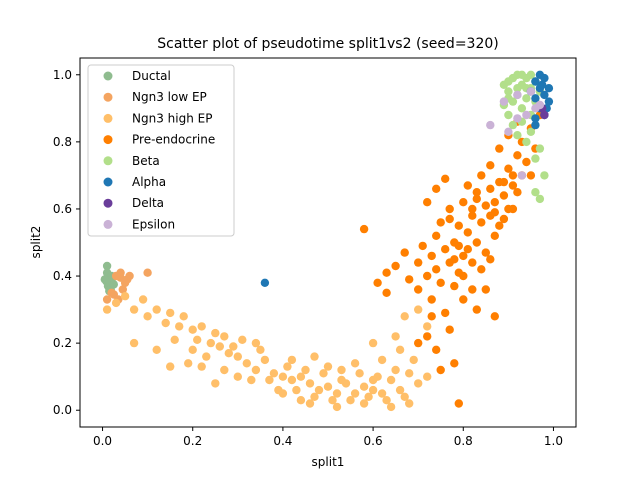 This screenshot has width=640, height=480. Describe the element at coordinates (62, 75) in the screenshot. I see `y-tick-label: 1.0` at that location.